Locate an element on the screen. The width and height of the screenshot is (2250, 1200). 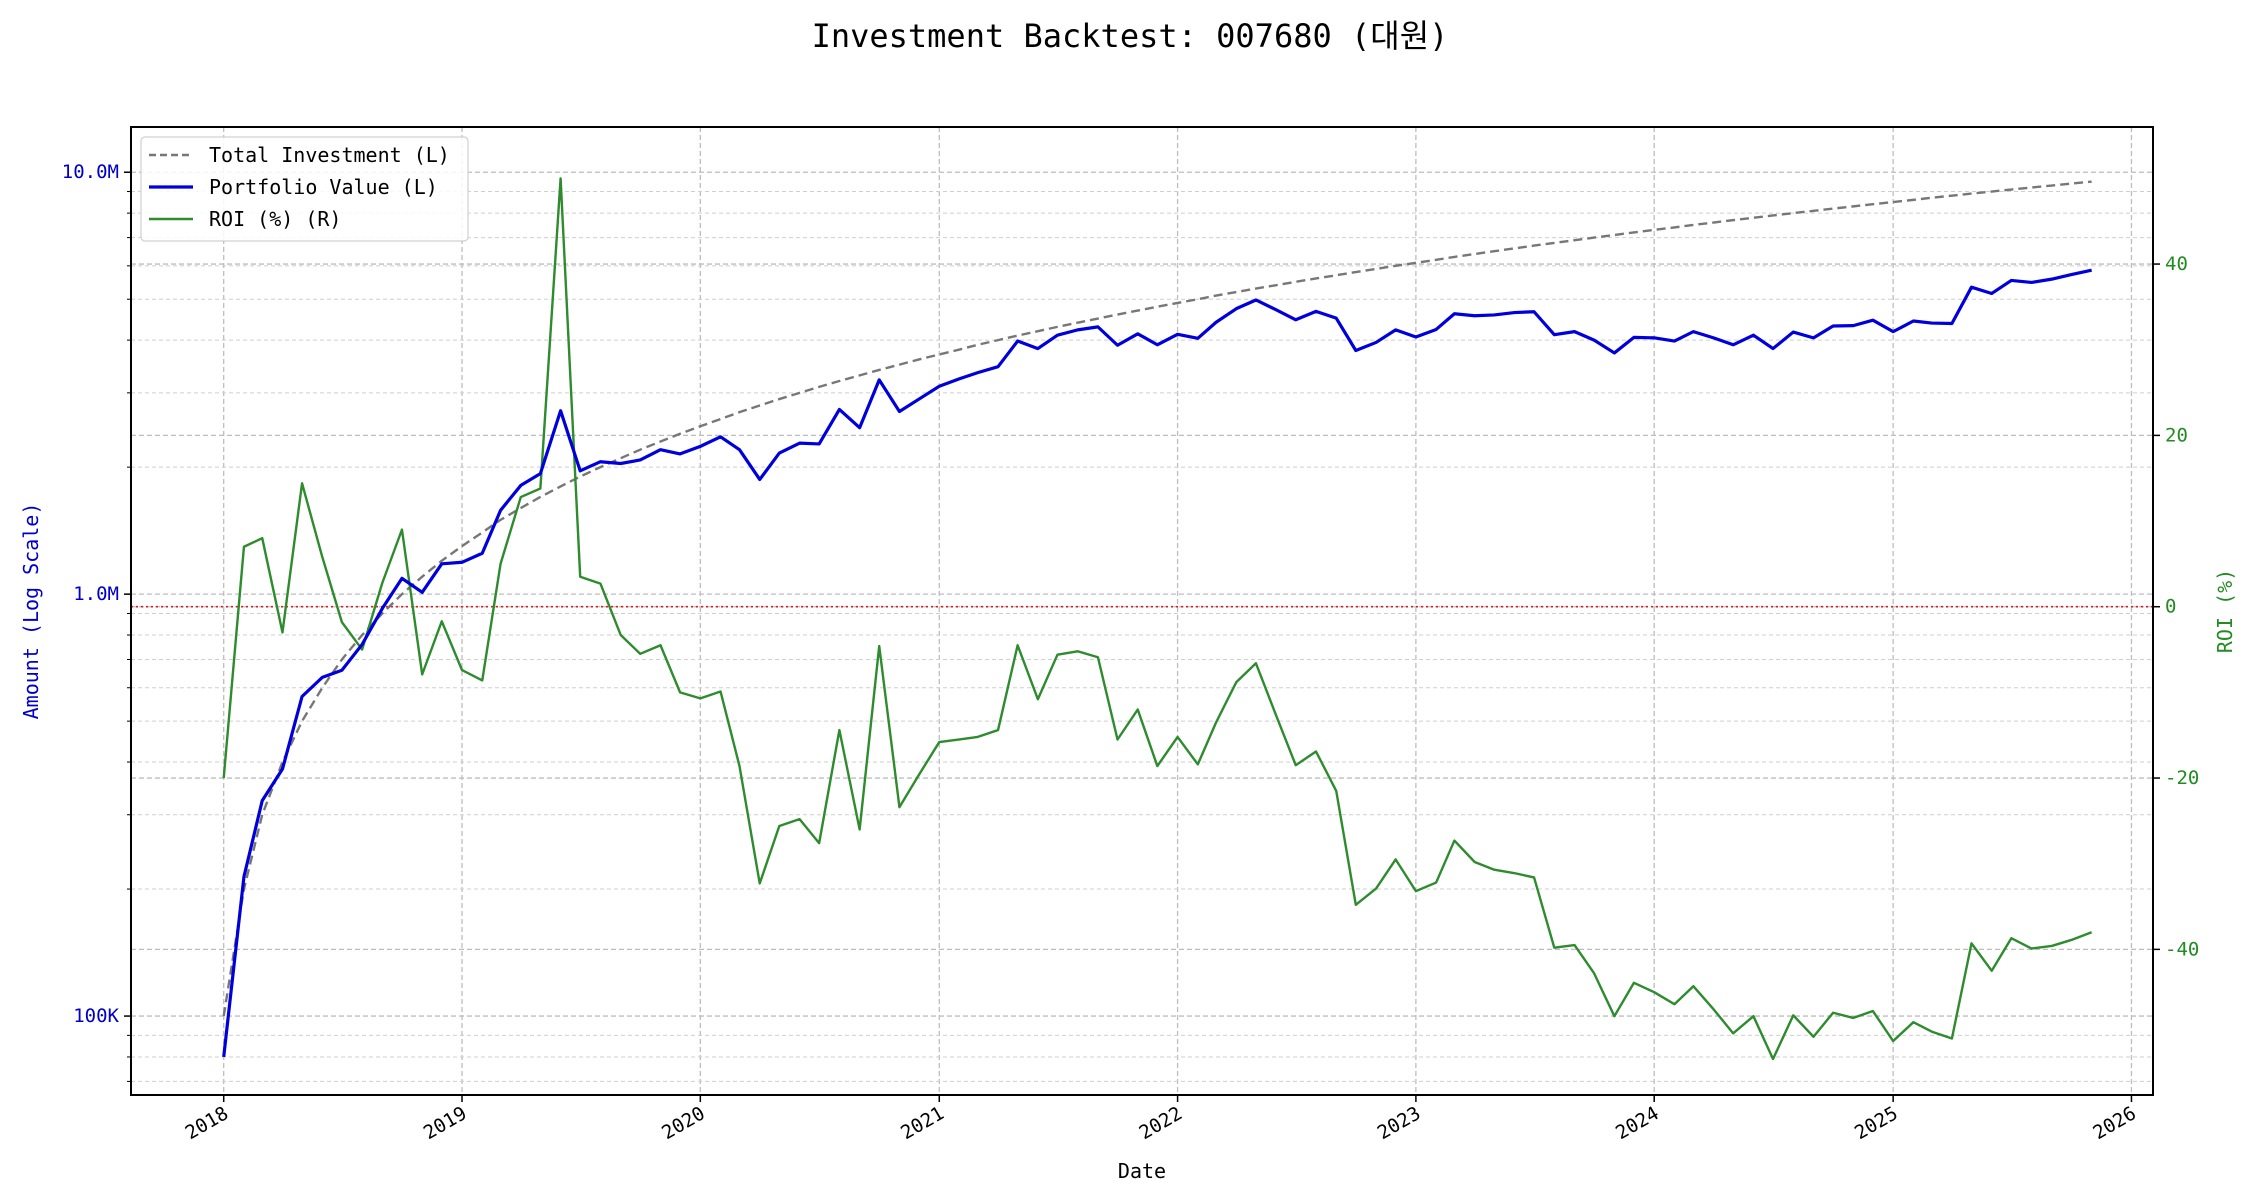
chart-title: Investment Backtest: 007680 (대원) is located at coordinates (1130, 36).